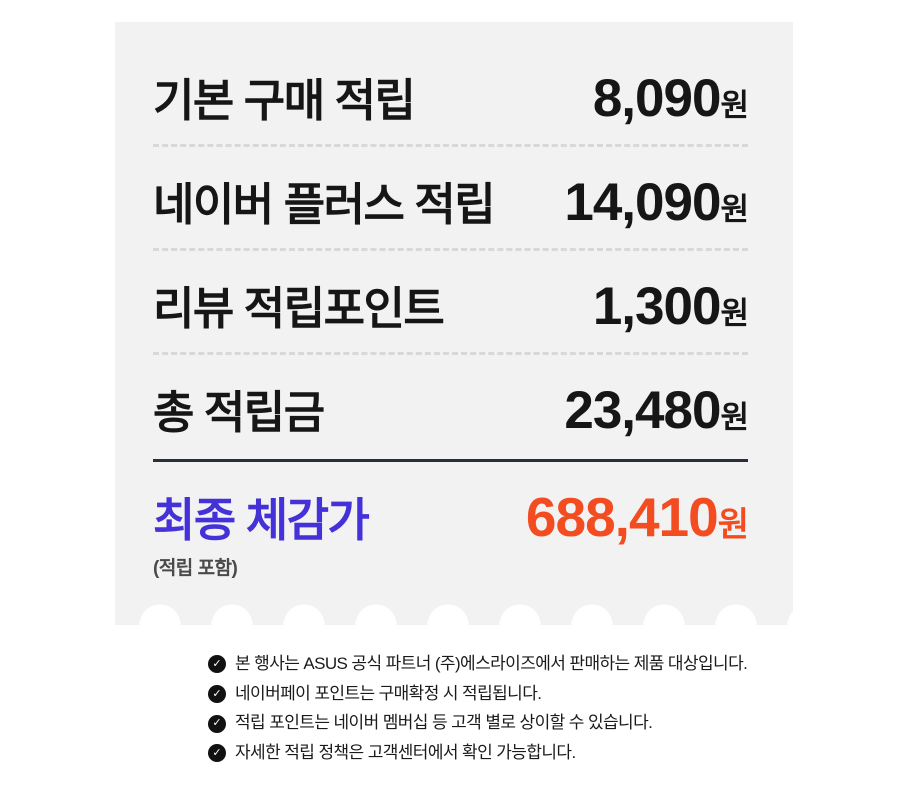  I want to click on footnote-item: ✓ 자세한 적립 정책은 고객센터에서 확인 가능합니다., so click(477, 753).